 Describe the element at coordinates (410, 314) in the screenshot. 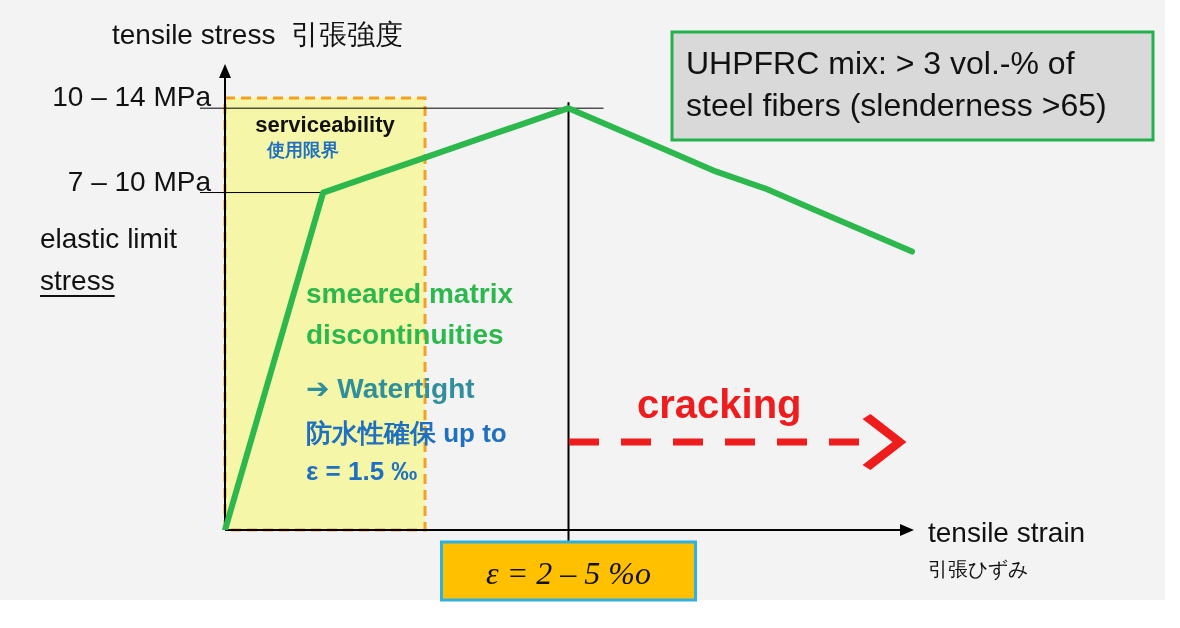

I see `annotation: smeared matrix discontinuities` at that location.